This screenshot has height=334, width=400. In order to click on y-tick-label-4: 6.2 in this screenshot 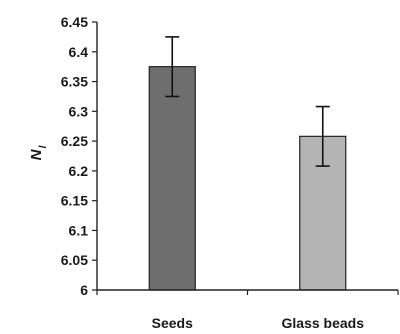, I will do `click(79, 171)`.